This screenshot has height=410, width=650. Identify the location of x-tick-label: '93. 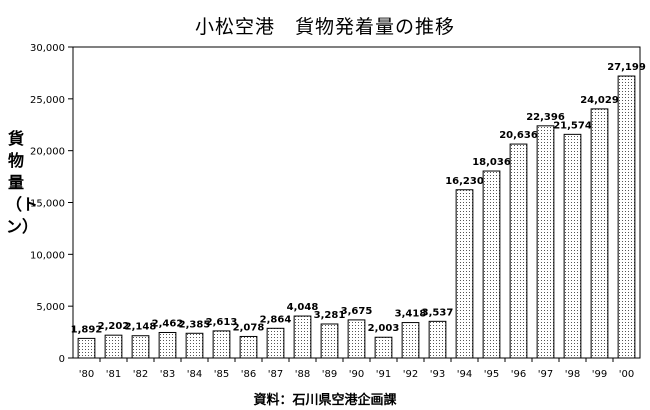
(437, 374).